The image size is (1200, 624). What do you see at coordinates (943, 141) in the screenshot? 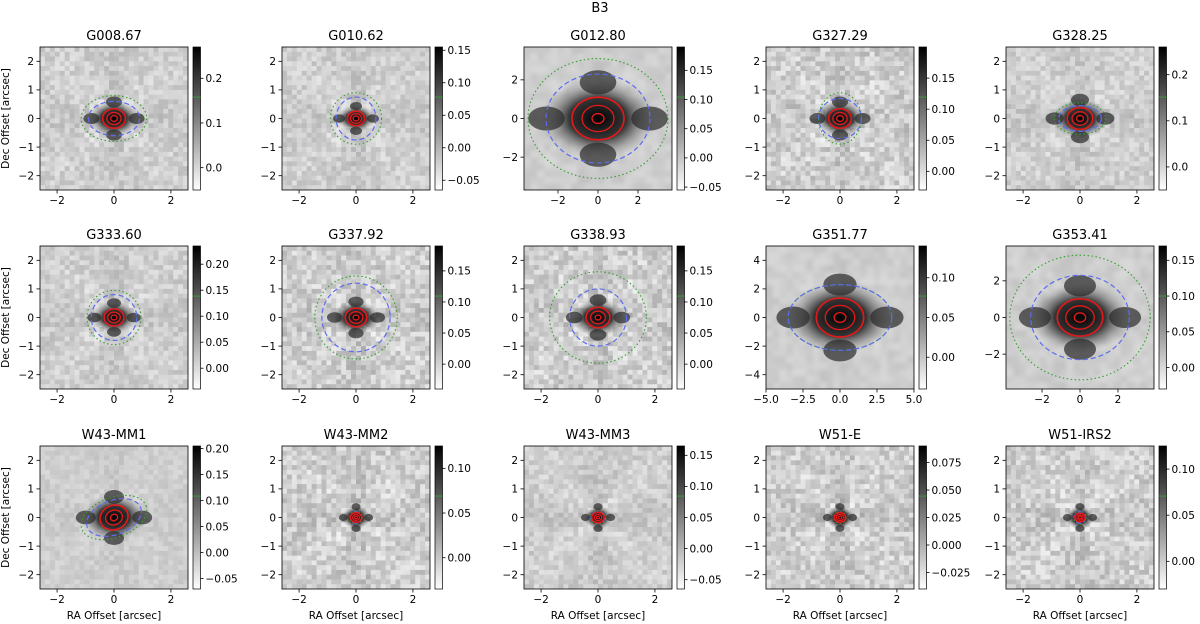
I see `colorbar-tick-label: 0.05` at bounding box center [943, 141].